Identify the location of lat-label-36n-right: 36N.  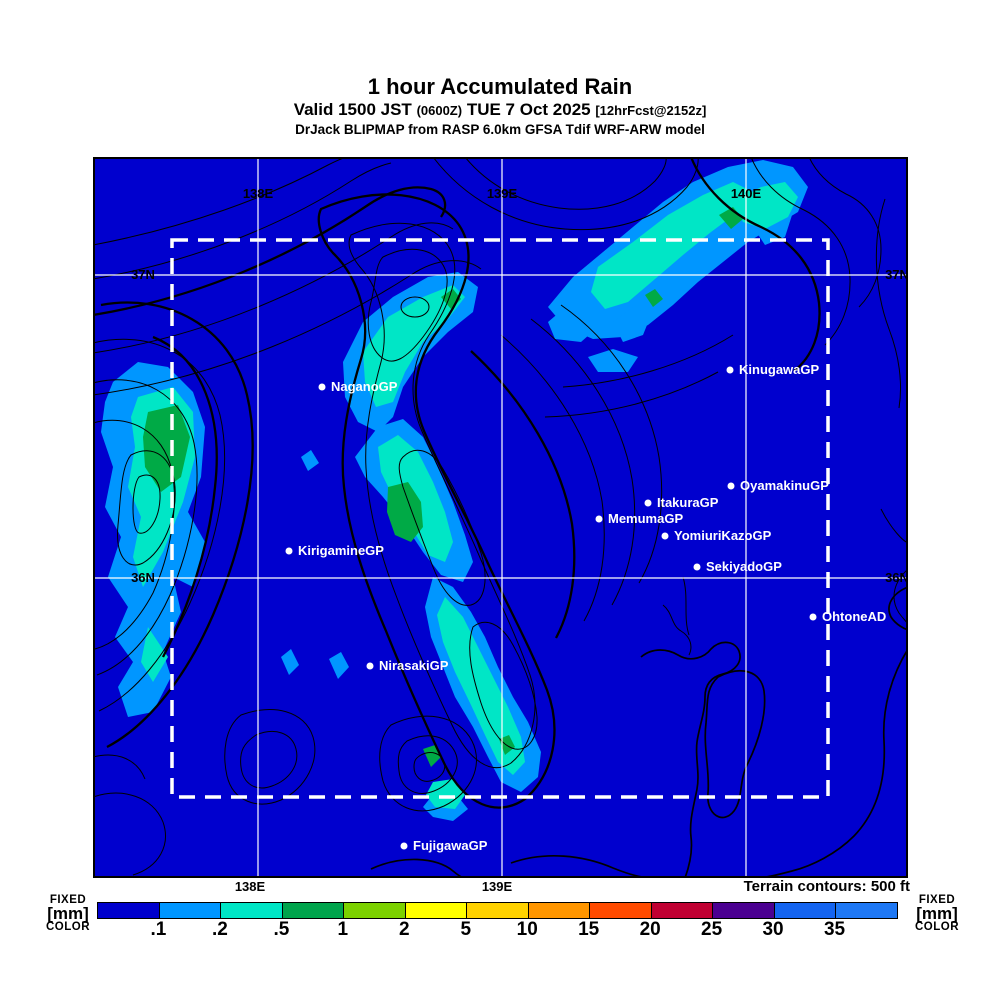
(896, 577).